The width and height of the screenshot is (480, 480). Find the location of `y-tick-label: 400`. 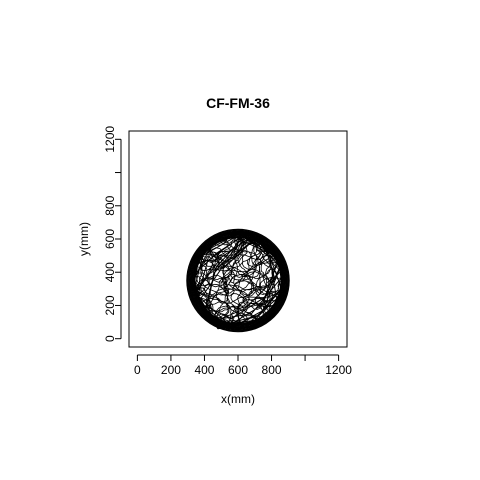

y-tick-label: 400 is located at coordinates (110, 272).